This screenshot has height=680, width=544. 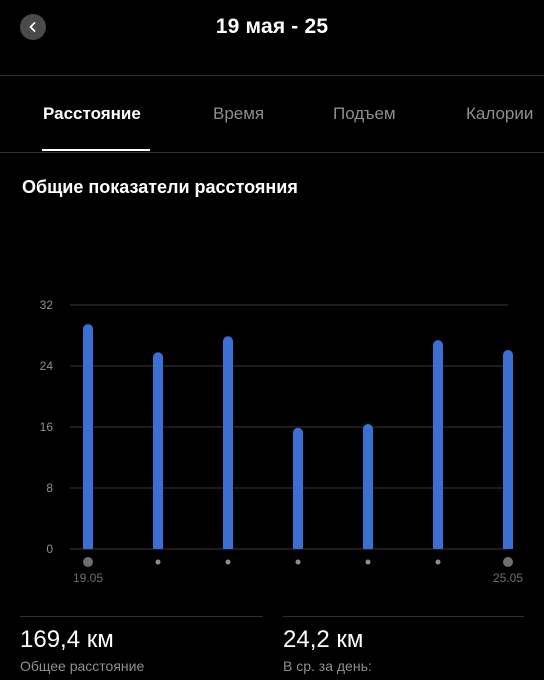 I want to click on back-button, so click(x=33, y=27).